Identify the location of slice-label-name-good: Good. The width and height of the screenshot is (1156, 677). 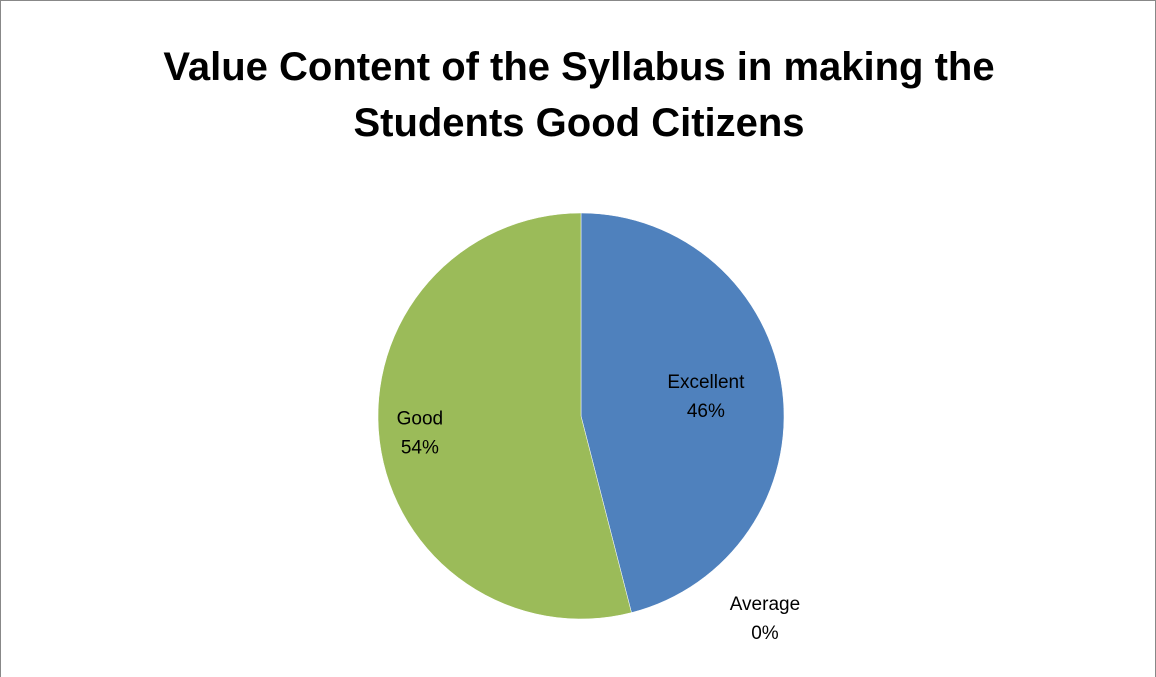
(420, 418).